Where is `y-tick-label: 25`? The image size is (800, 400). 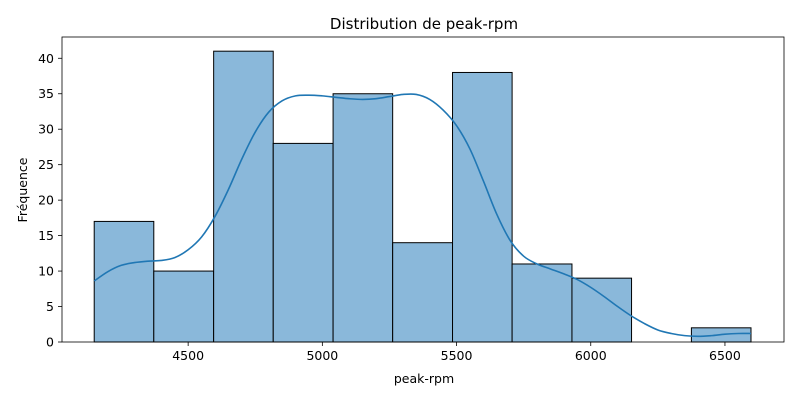
y-tick-label: 25 is located at coordinates (46, 164).